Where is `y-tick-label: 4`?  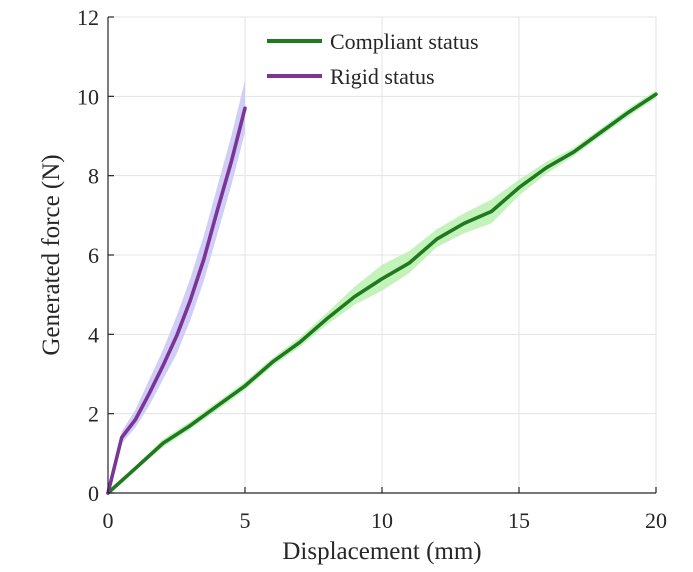 y-tick-label: 4 is located at coordinates (93, 334).